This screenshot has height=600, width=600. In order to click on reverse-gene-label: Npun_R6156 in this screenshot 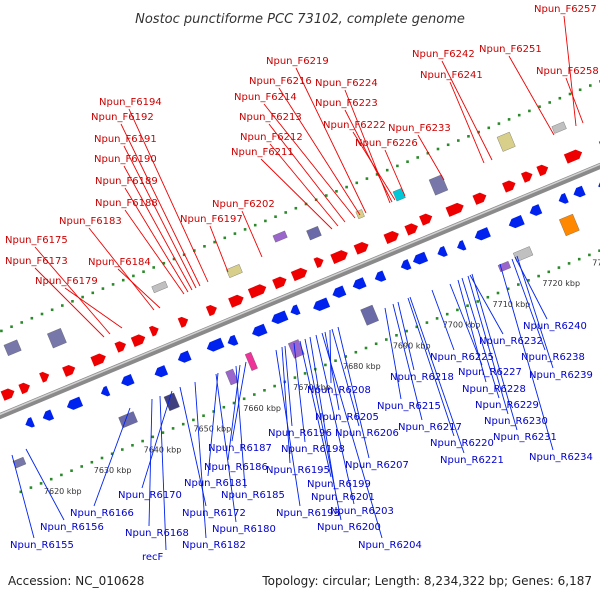, I will do `click(72, 527)`.